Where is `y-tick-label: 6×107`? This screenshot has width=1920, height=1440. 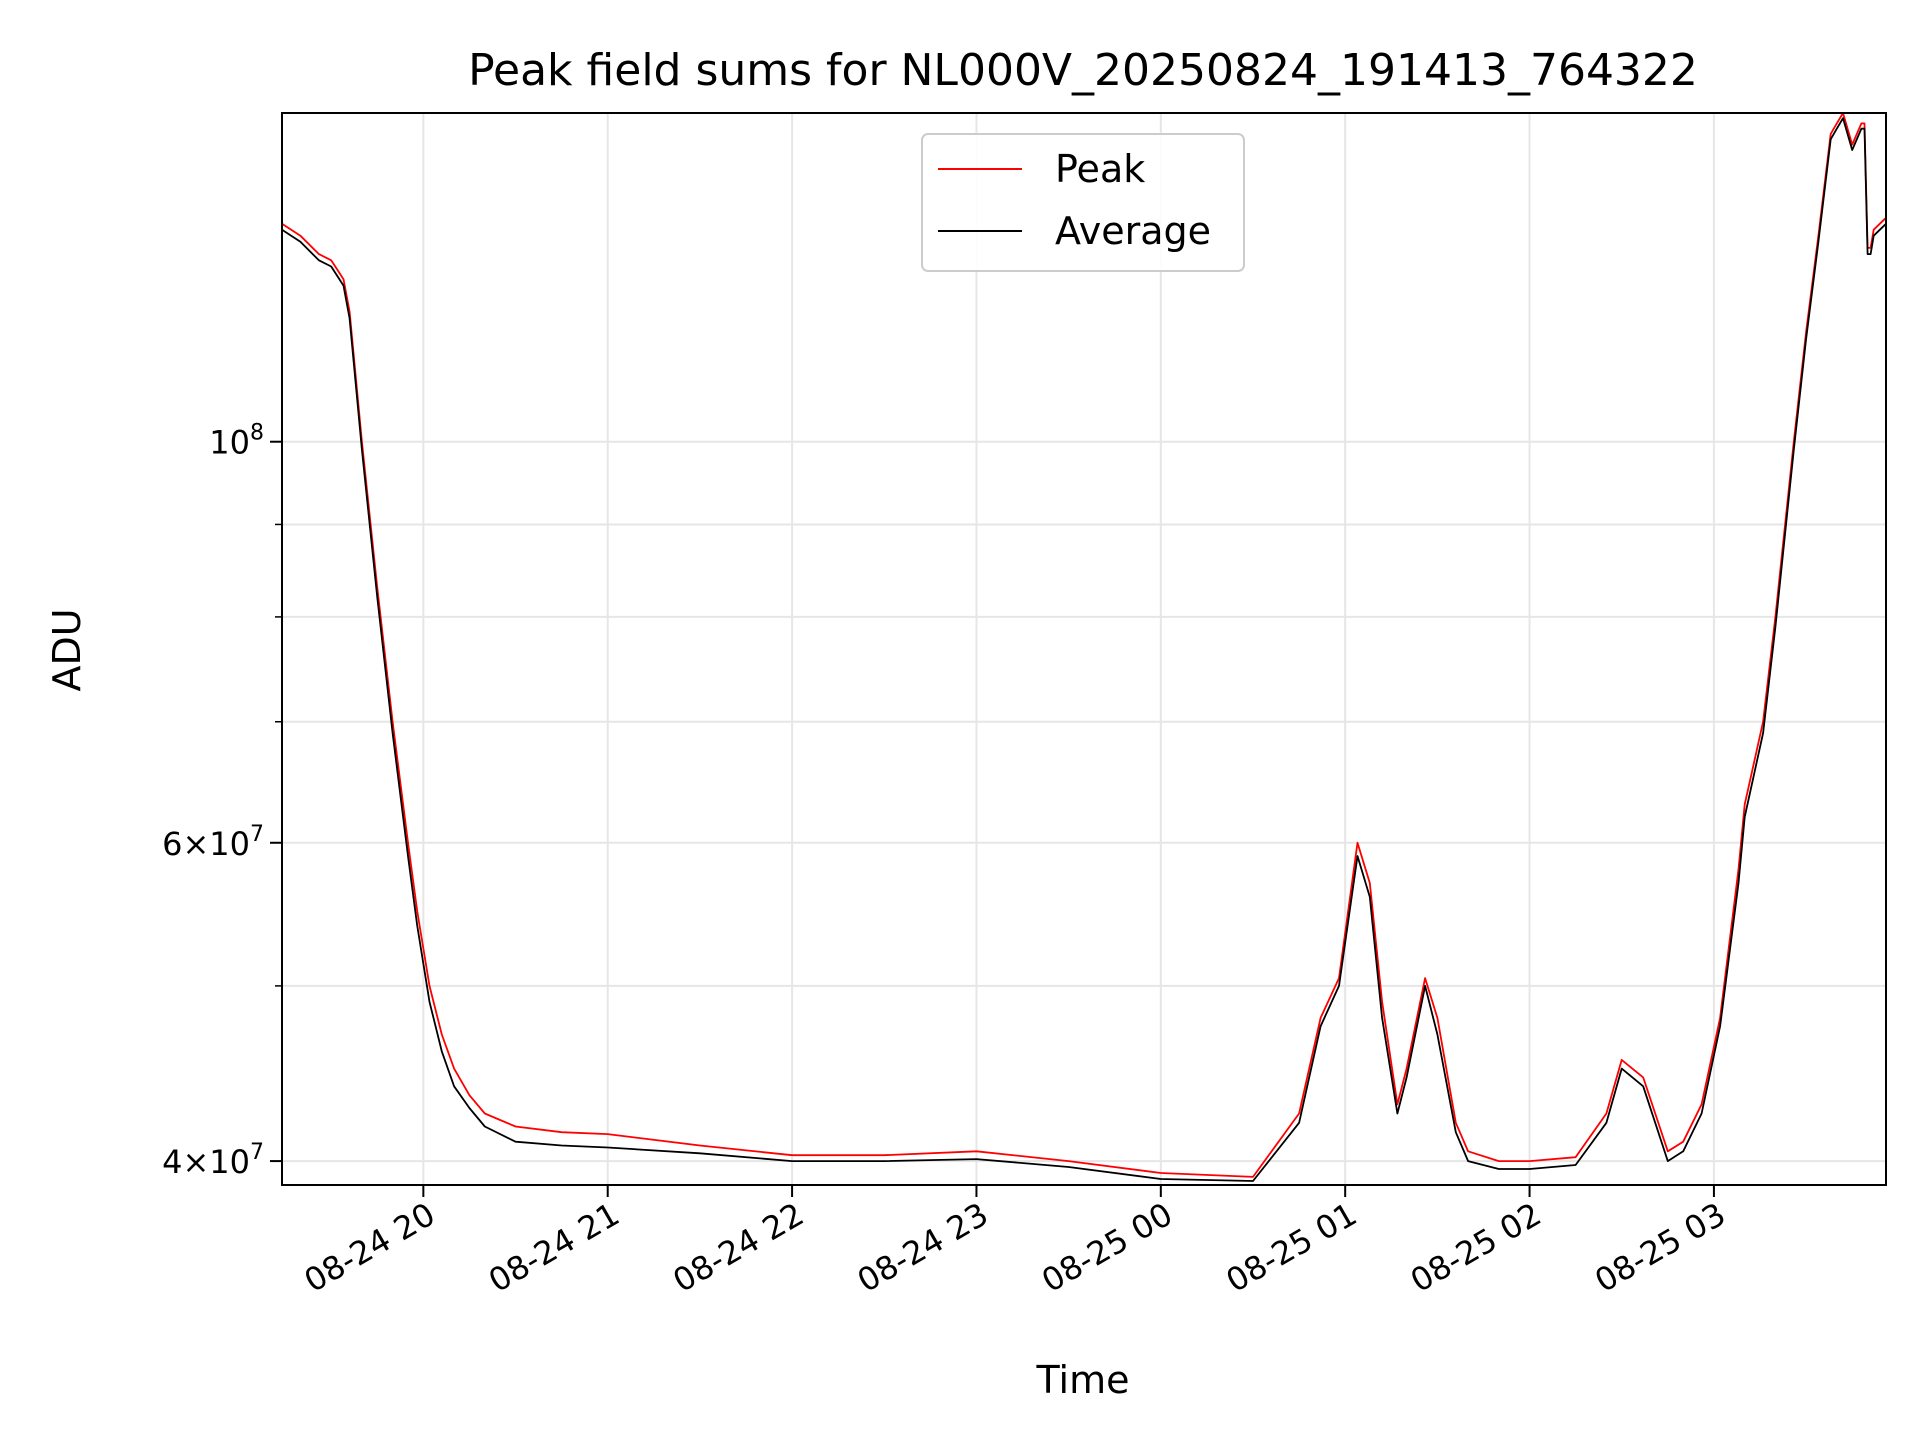 y-tick-label: 6×107 is located at coordinates (213, 842).